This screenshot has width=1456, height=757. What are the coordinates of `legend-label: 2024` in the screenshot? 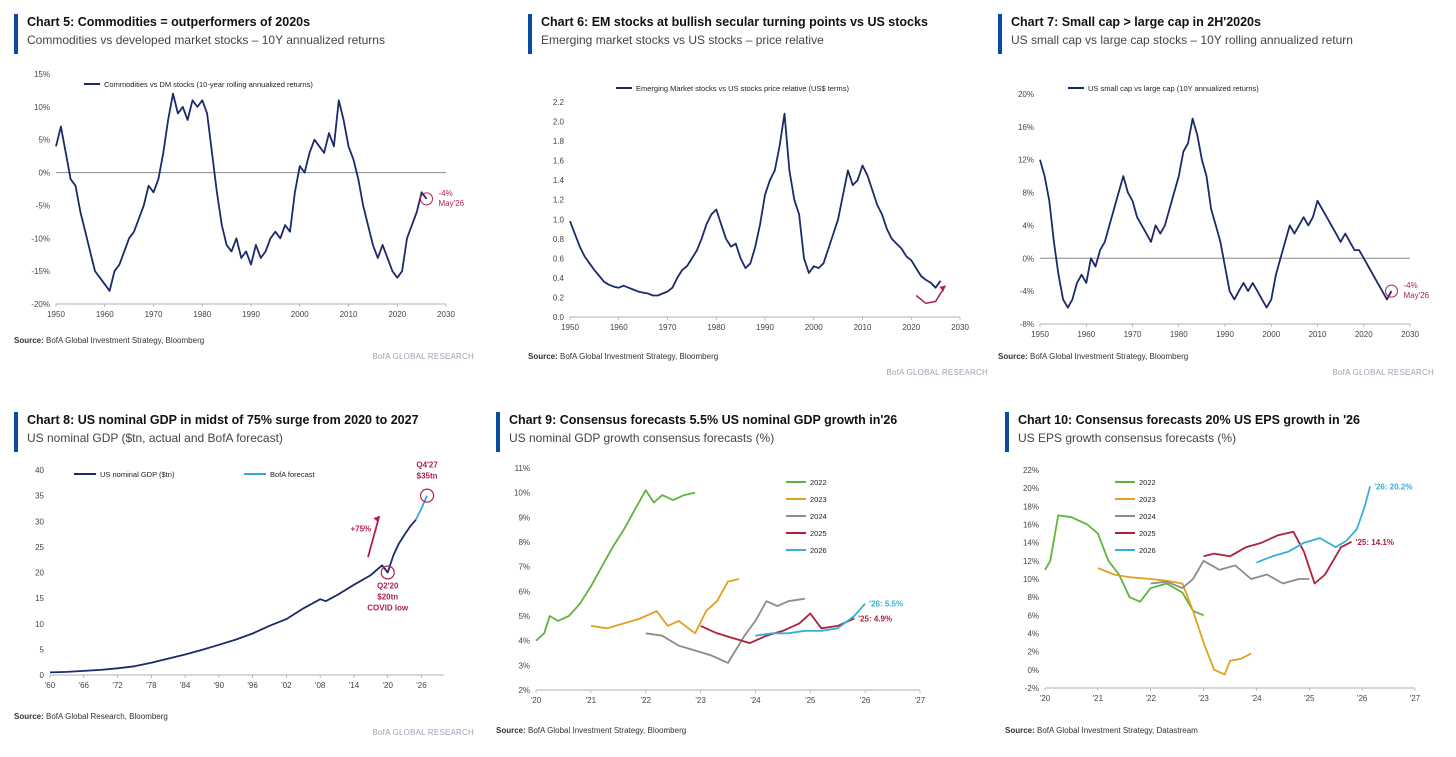 It's located at (818, 516).